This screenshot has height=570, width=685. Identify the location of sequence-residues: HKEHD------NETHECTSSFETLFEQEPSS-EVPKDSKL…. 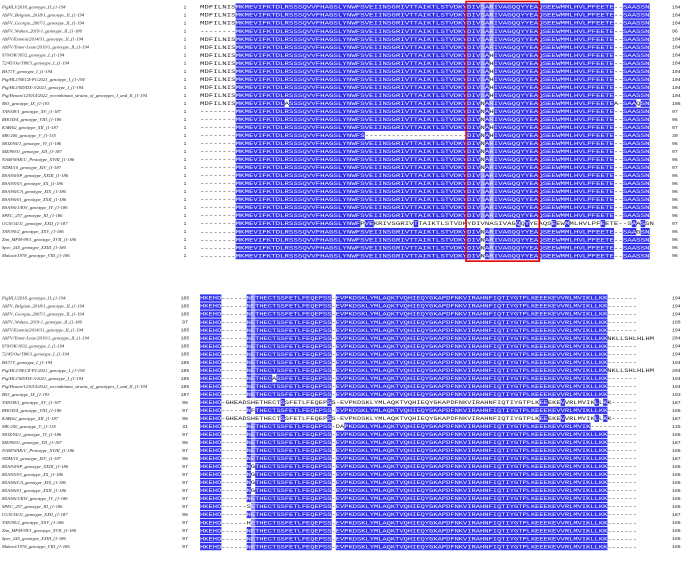
(418, 355).